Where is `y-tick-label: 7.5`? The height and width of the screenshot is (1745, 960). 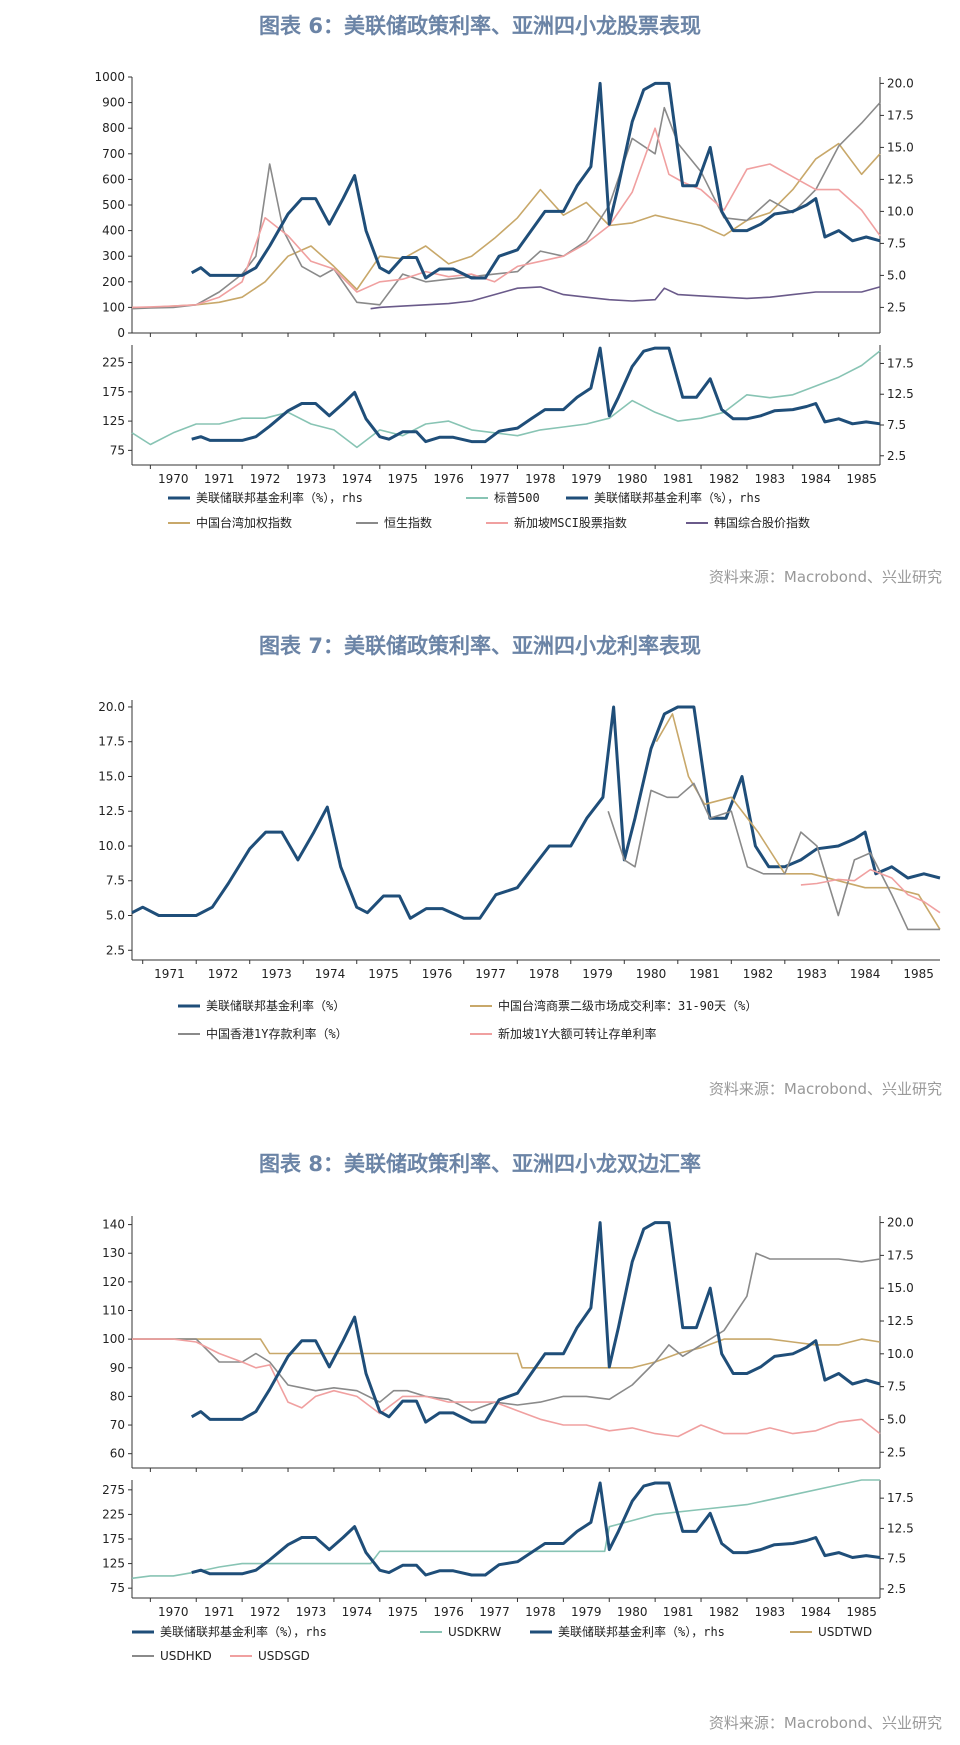
y-tick-label: 7.5 is located at coordinates (115, 881).